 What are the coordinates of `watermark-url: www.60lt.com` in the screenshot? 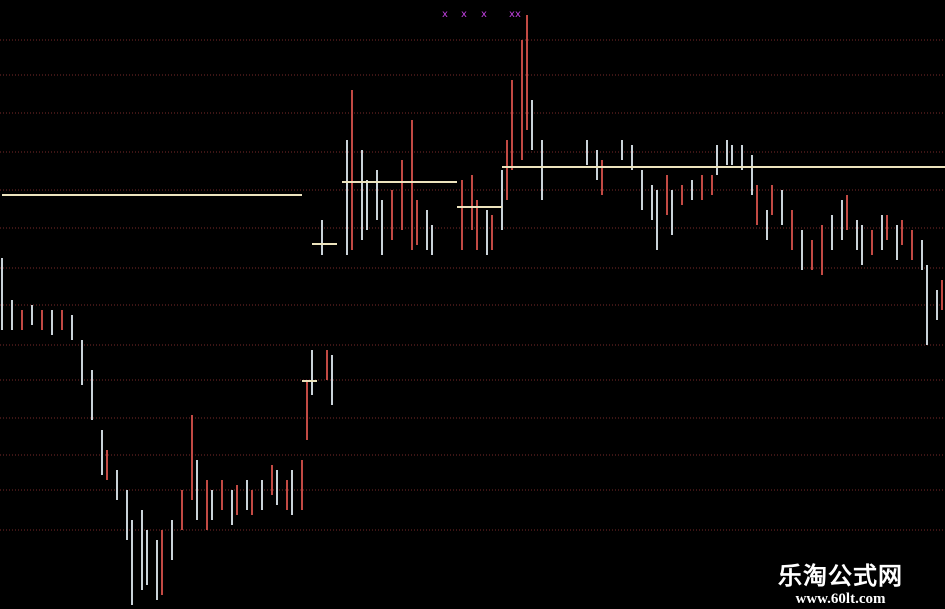 It's located at (840, 599).